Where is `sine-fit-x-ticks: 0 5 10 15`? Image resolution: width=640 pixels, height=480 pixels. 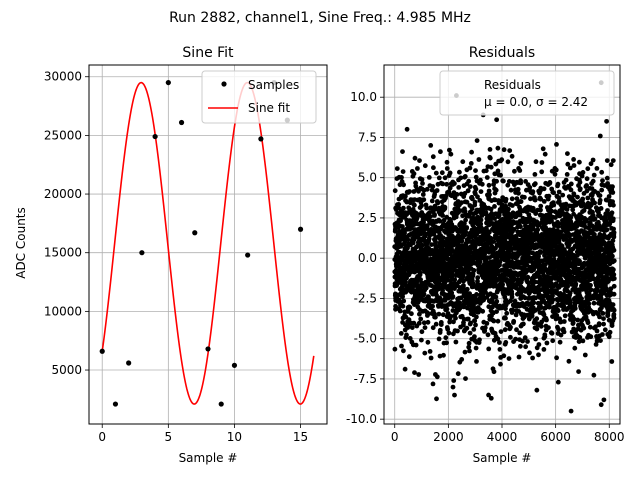 sine-fit-x-ticks: 0 5 10 15 is located at coordinates (203, 434).